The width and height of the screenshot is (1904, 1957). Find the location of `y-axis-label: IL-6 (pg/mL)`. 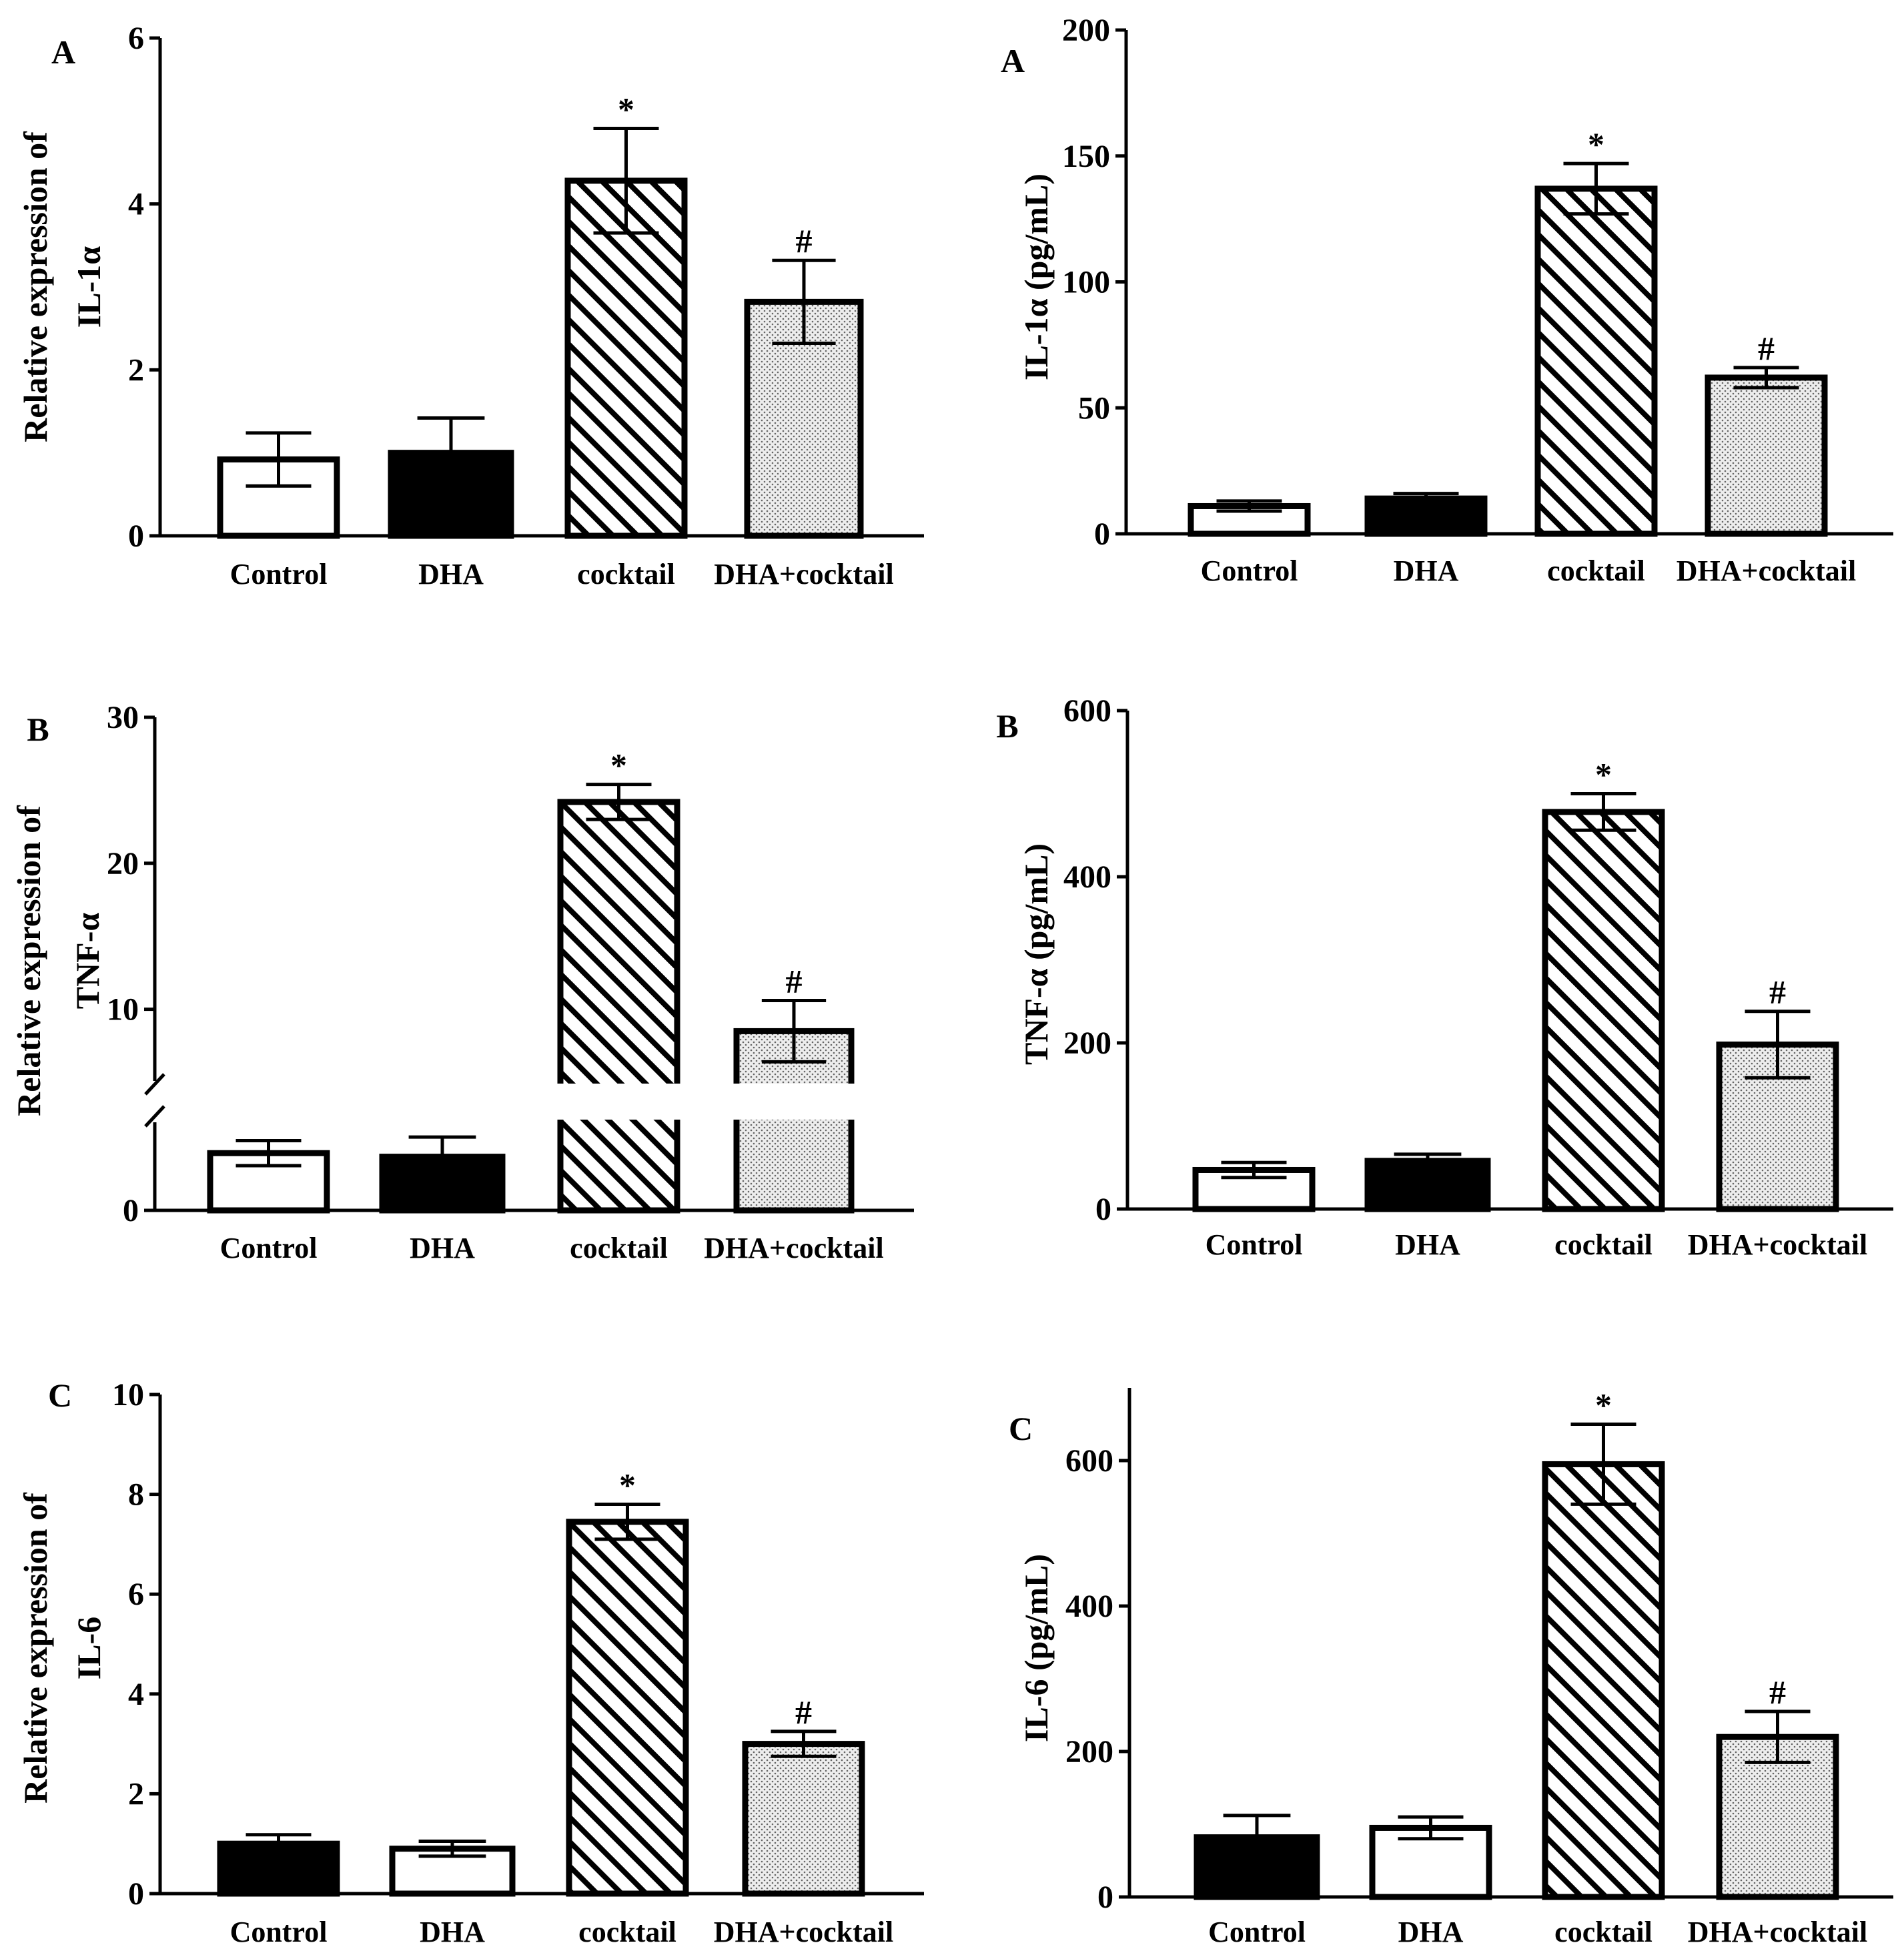

y-axis-label: IL-6 (pg/mL) is located at coordinates (1036, 1648).